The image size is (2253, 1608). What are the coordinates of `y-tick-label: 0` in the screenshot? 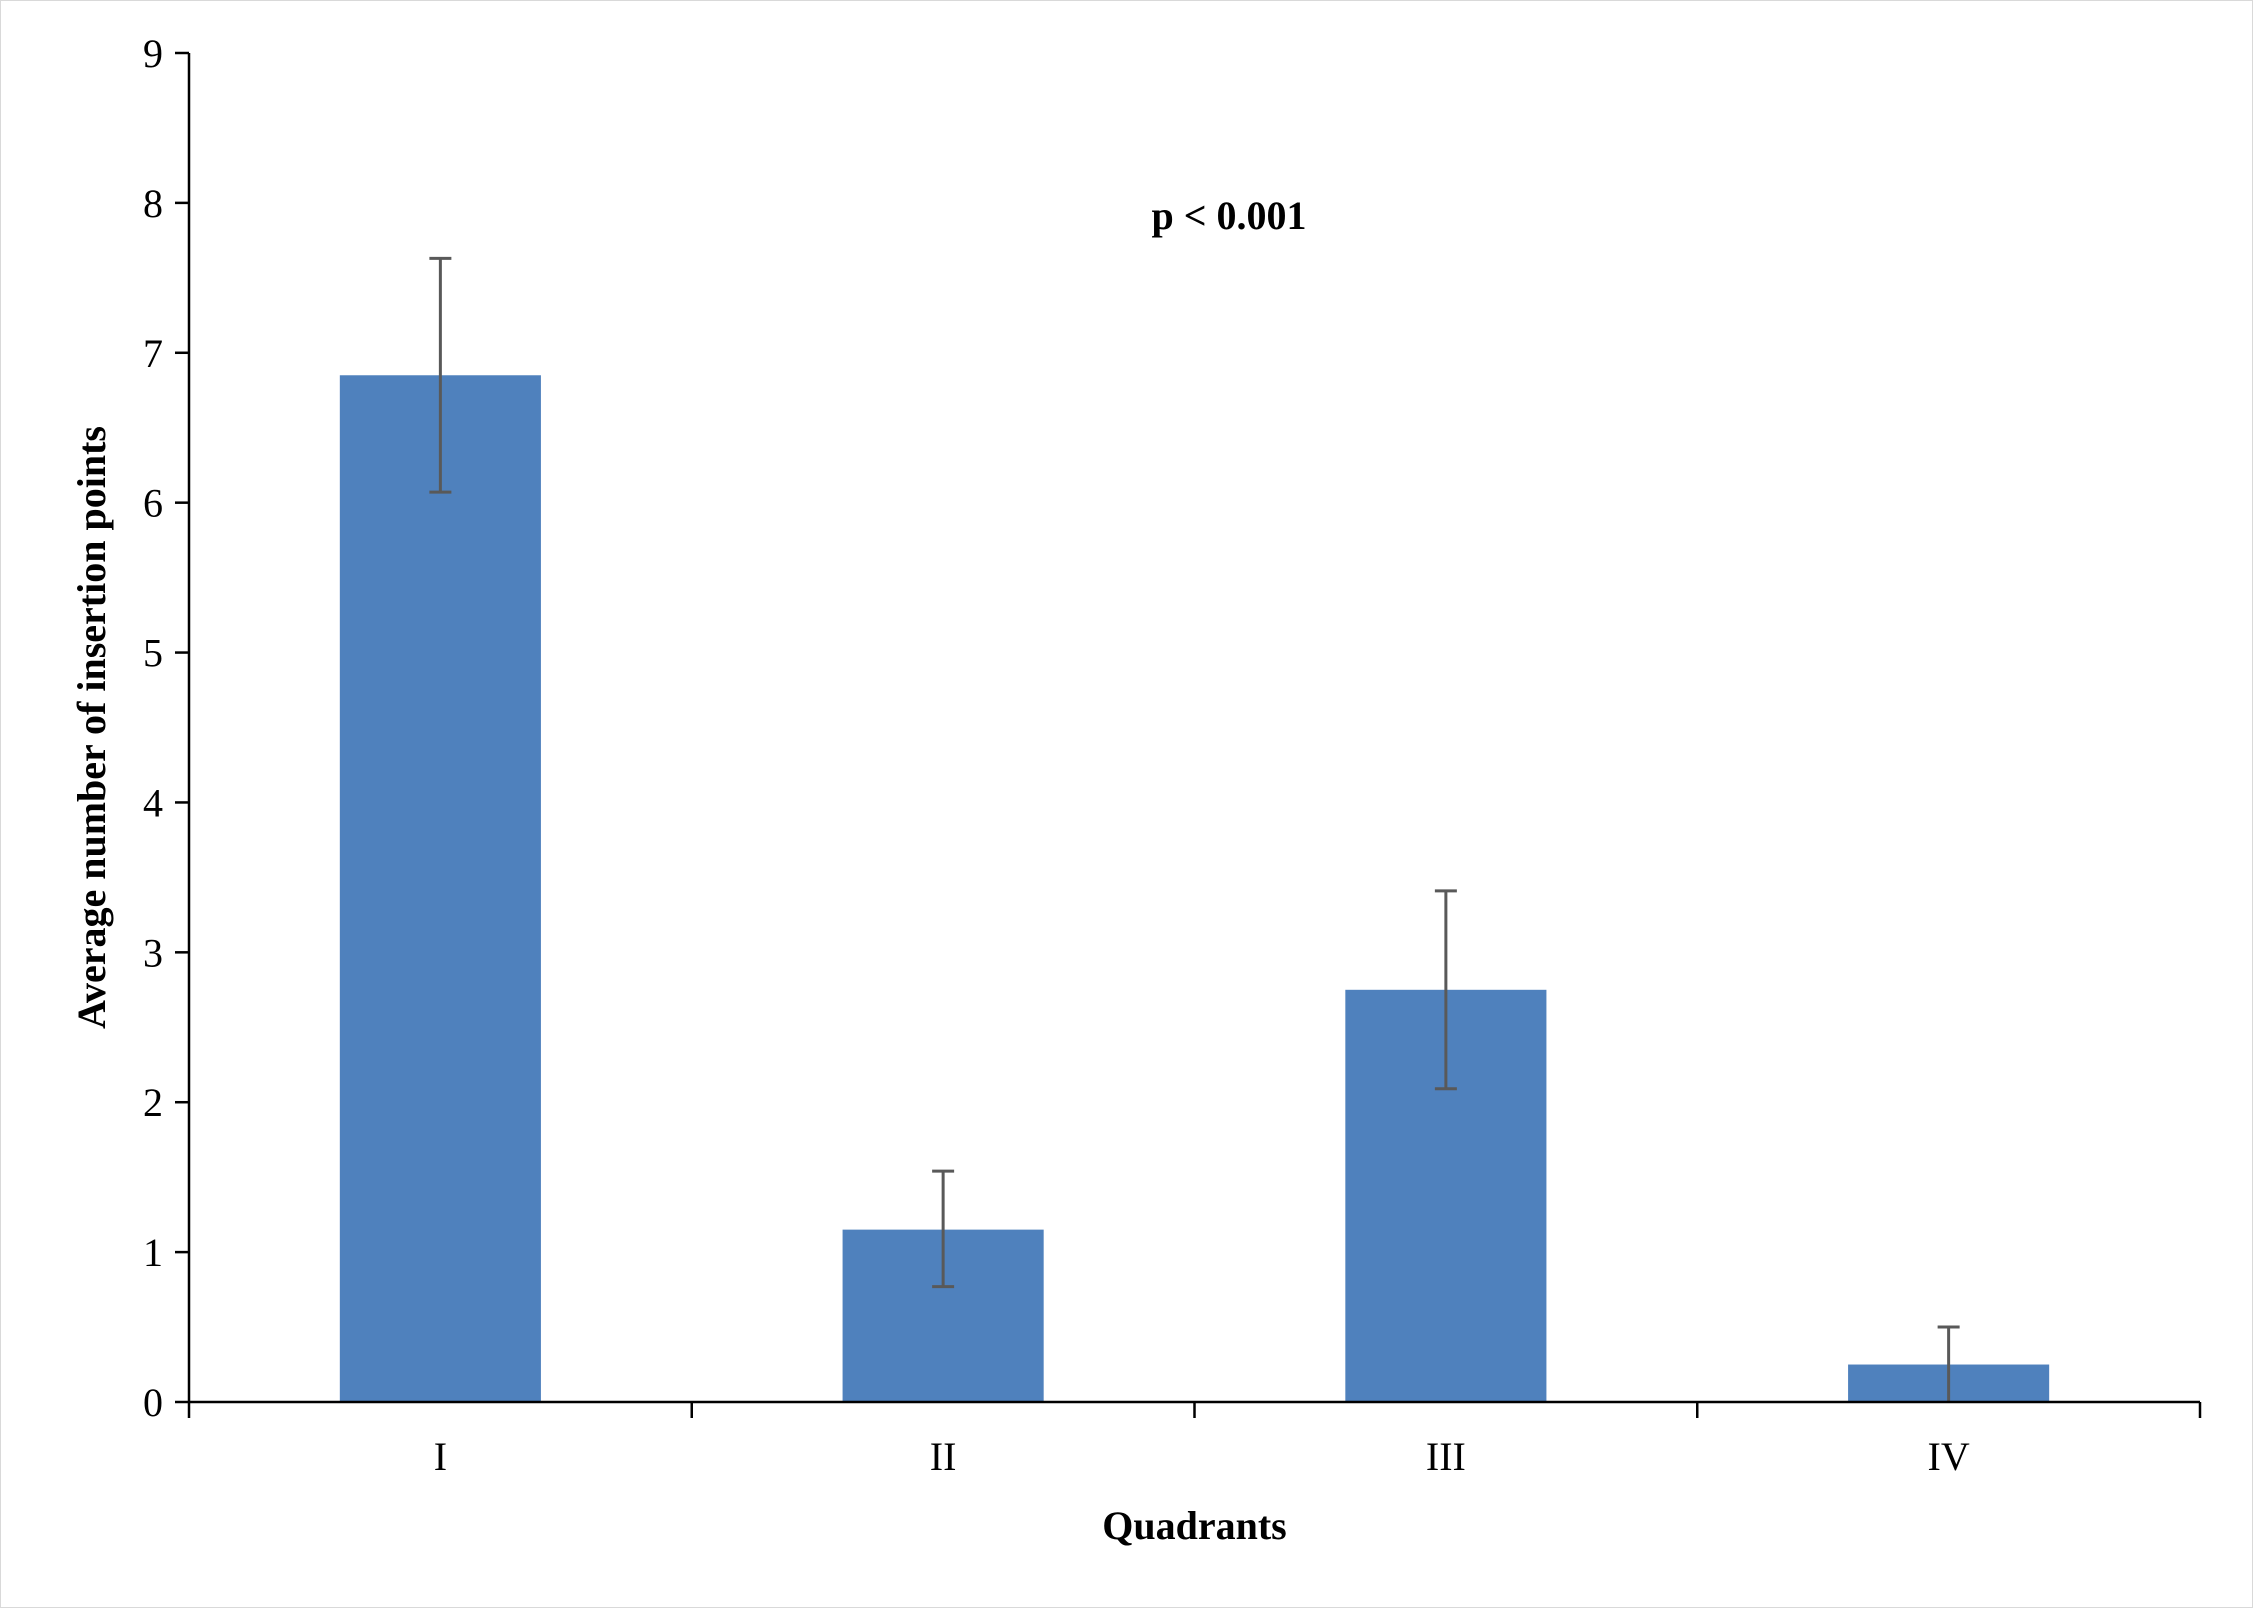 It's located at (153, 1402).